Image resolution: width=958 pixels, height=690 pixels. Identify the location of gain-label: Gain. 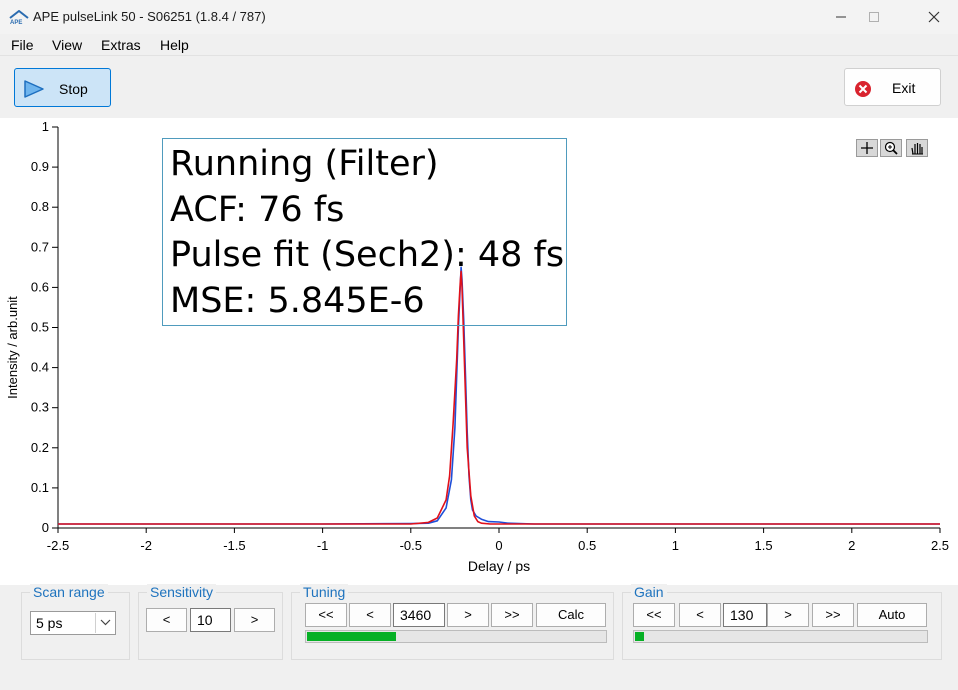
(649, 592).